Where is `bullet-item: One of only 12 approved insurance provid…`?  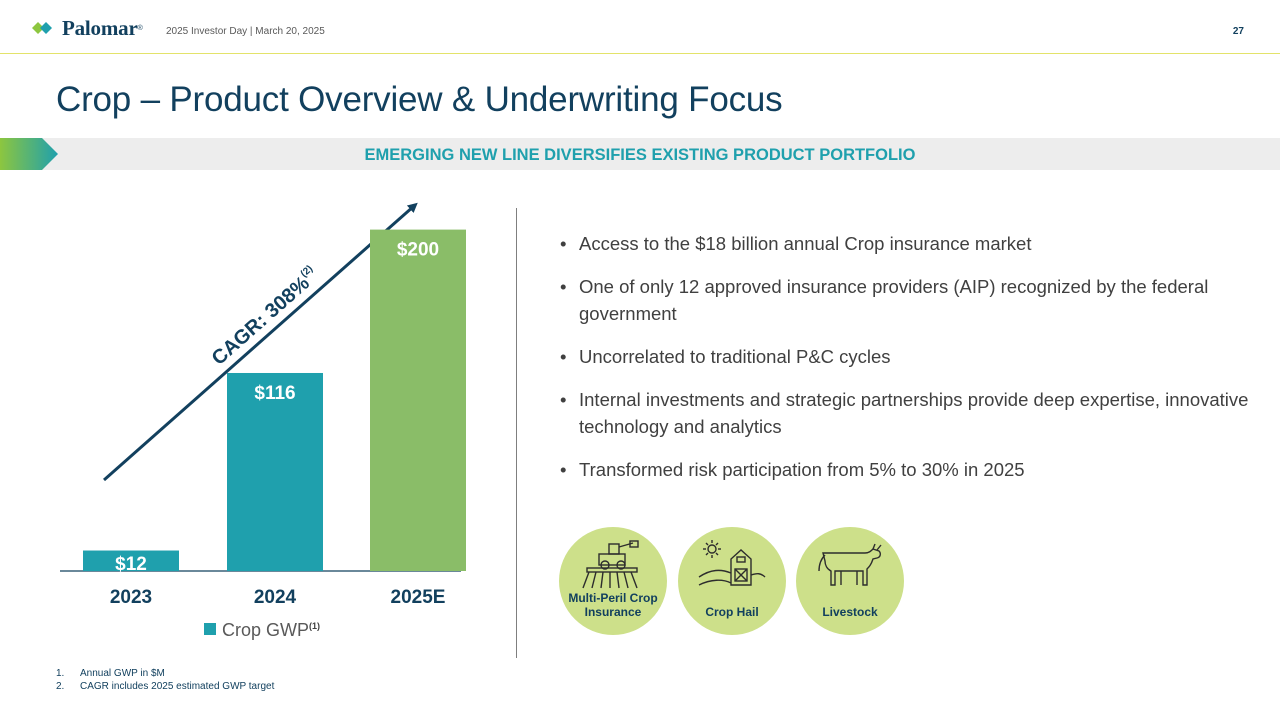
bullet-item: One of only 12 approved insurance provid… is located at coordinates (905, 300).